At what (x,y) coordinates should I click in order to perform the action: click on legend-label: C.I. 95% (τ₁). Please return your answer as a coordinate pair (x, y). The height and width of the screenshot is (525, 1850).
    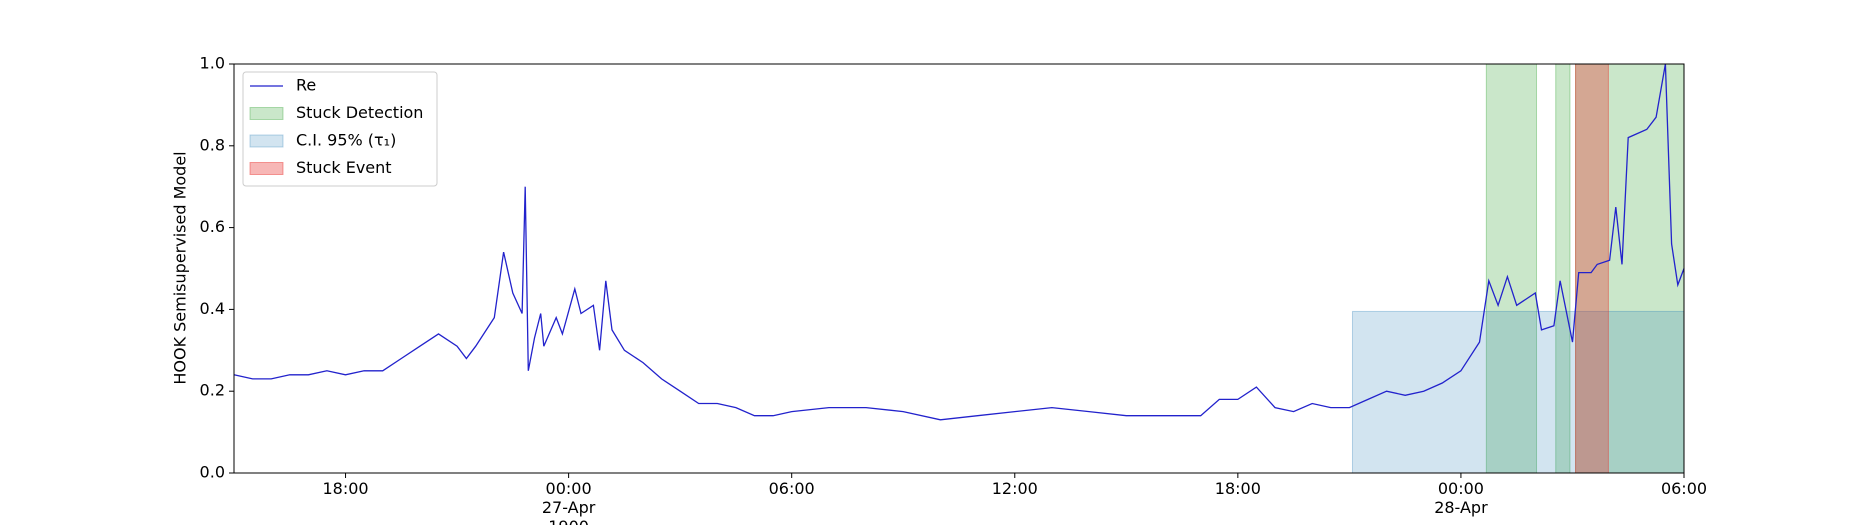
    Looking at the image, I should click on (346, 140).